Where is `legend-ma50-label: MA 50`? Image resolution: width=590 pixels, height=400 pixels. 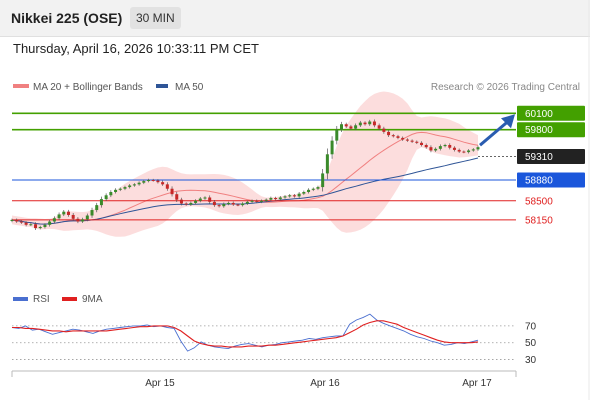 legend-ma50-label: MA 50 is located at coordinates (189, 87).